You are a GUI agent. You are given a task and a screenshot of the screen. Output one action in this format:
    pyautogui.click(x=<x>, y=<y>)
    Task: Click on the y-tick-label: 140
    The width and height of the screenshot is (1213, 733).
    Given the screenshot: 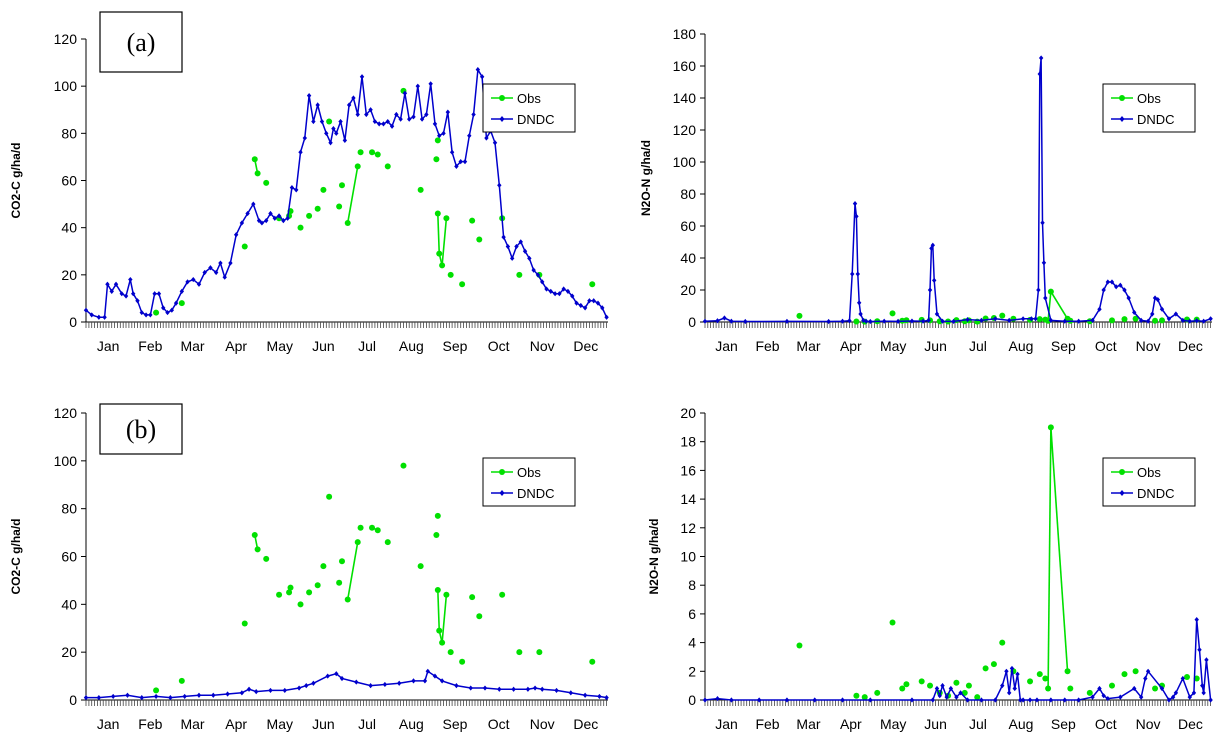 What is the action you would take?
    pyautogui.click(x=685, y=98)
    